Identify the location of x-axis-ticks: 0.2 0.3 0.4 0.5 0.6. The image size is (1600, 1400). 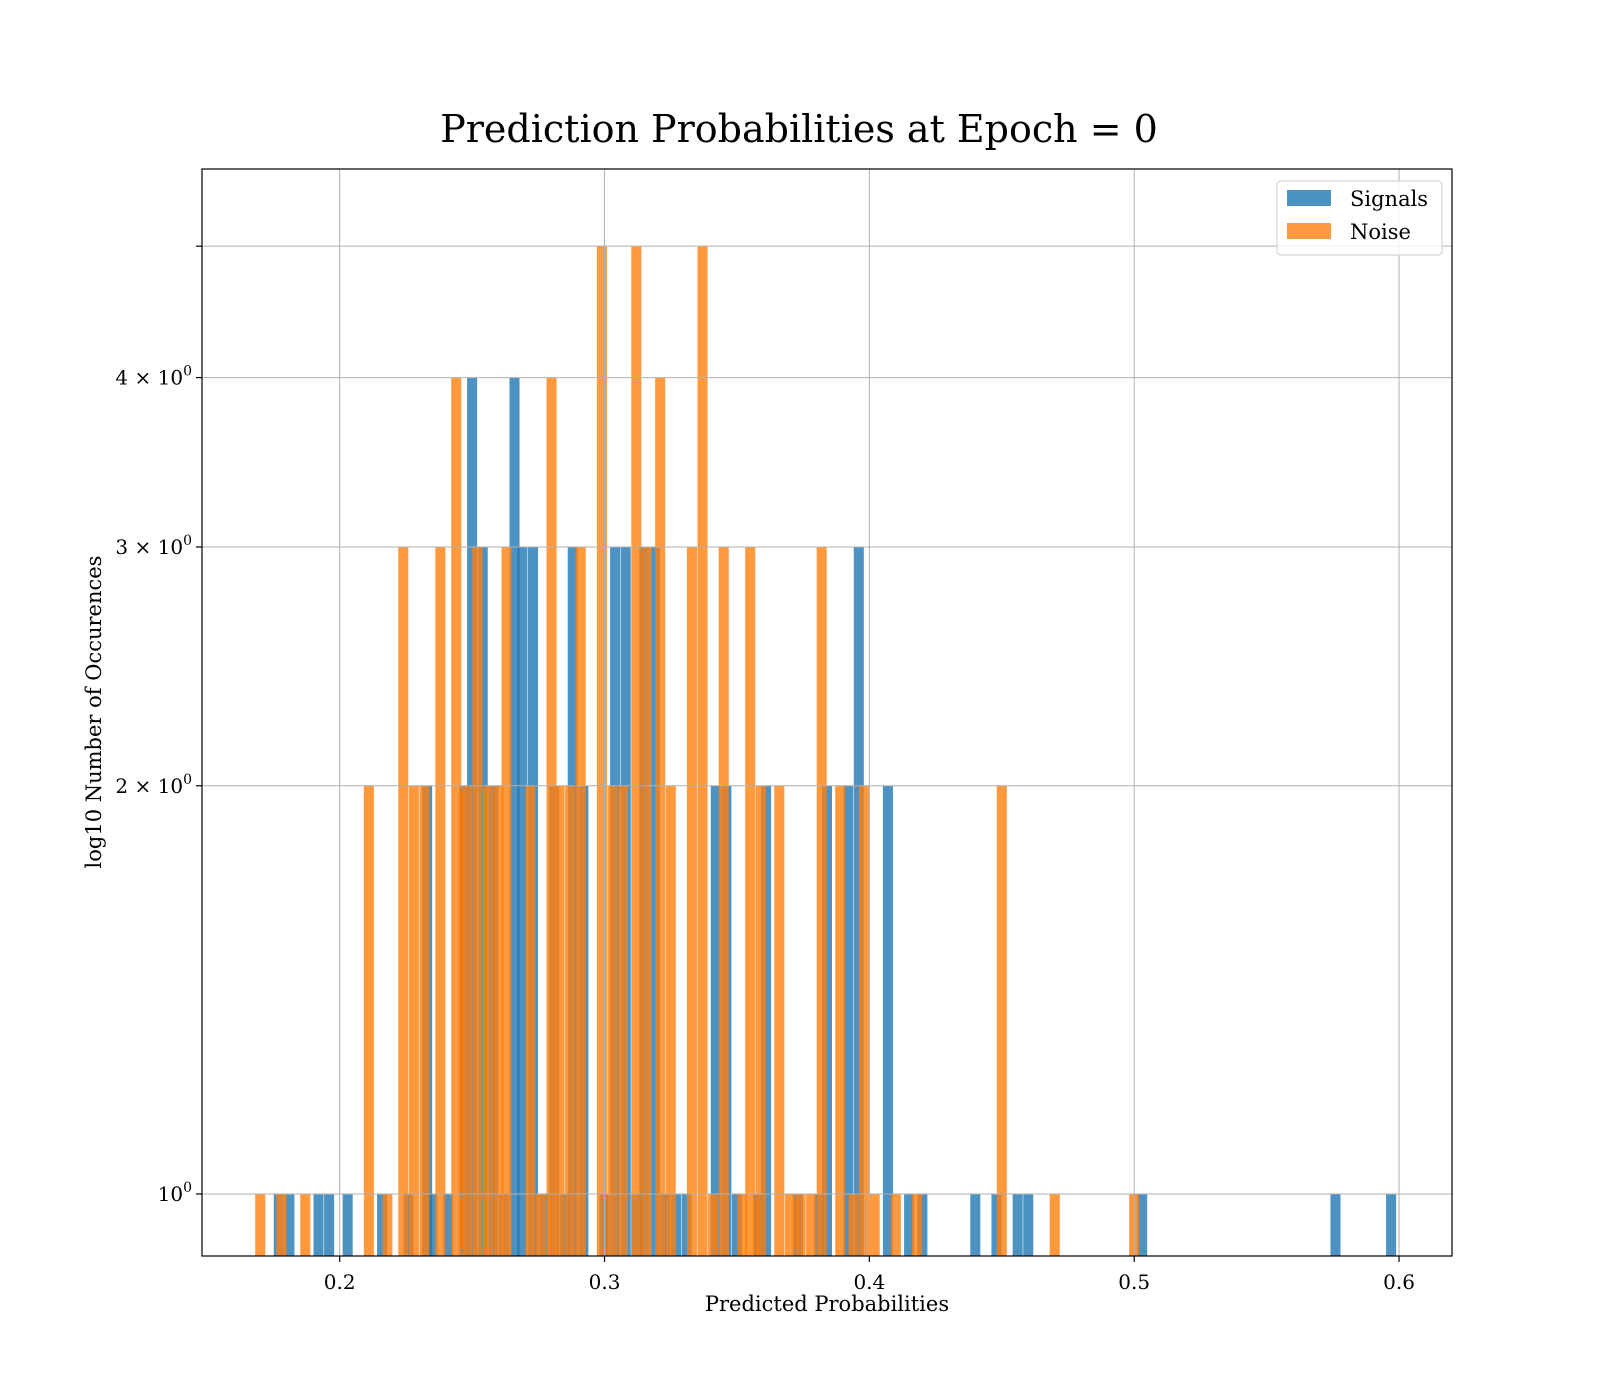
(869, 1275).